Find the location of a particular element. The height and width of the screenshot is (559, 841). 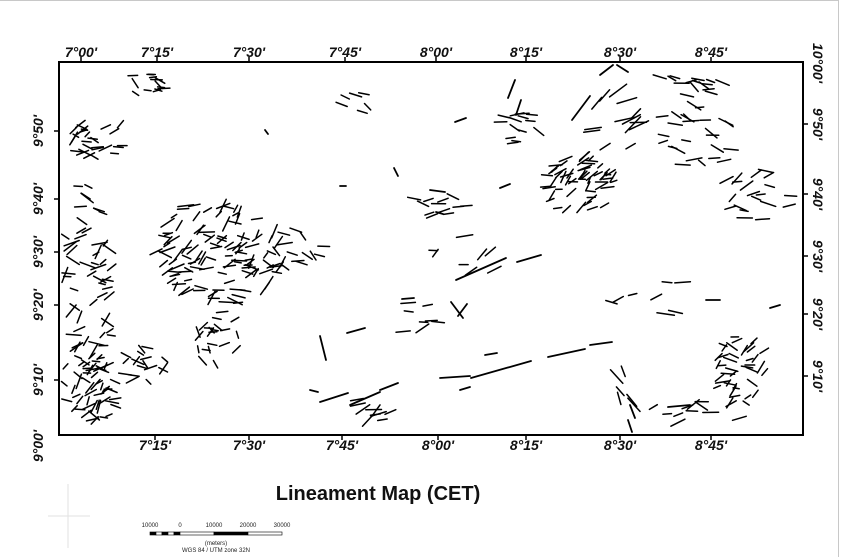

top-tick-label: 8°15' is located at coordinates (526, 52).